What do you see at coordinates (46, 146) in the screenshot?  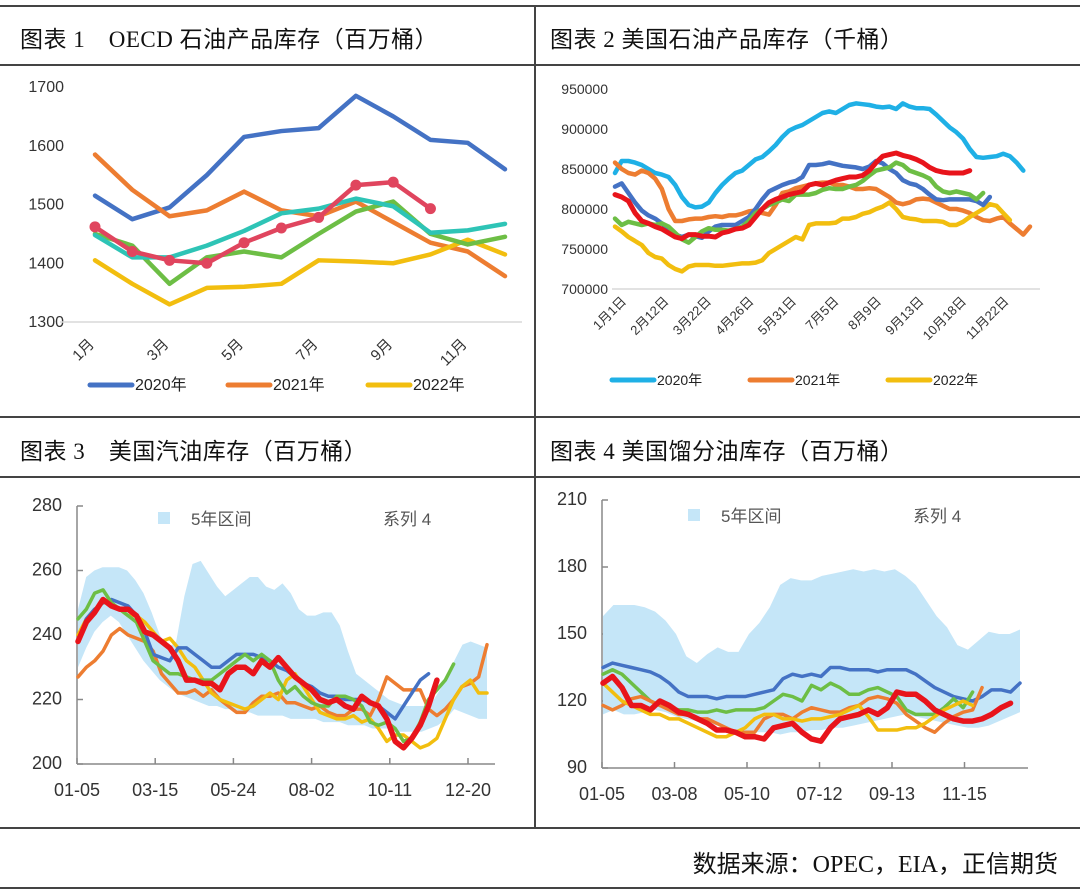 I see `chart1-ytick-label: 1600` at bounding box center [46, 146].